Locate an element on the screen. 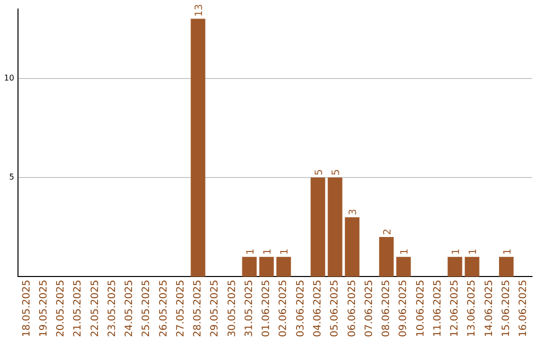  y-tick-label: 10 is located at coordinates (9, 77).